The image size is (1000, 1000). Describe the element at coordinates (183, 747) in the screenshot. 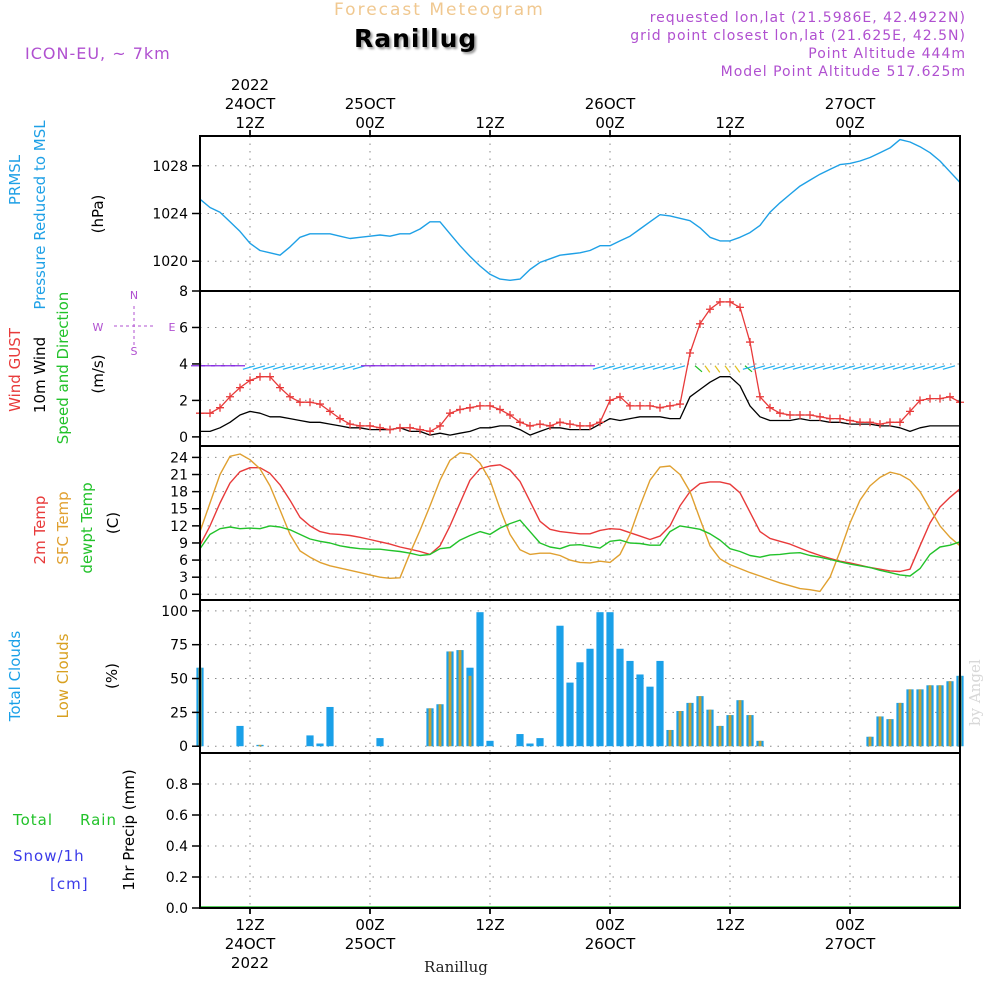

I see `y-tick-label: 0` at that location.